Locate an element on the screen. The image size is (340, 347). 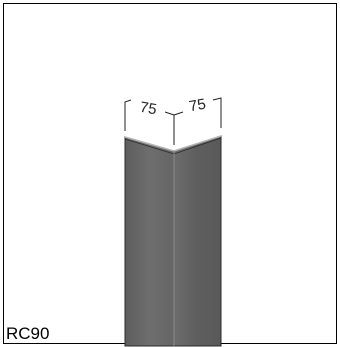
left-dimension-line-right is located at coordinates (169, 128).